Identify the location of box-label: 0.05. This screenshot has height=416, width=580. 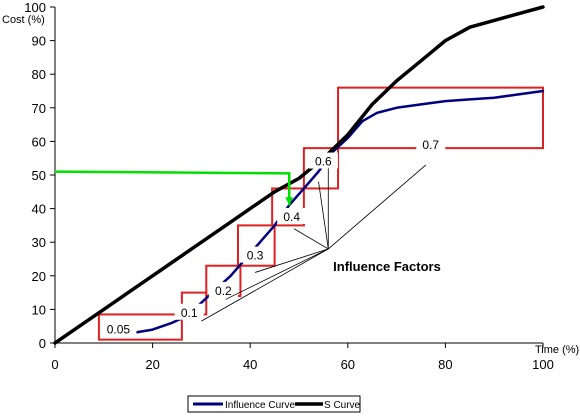
(119, 330).